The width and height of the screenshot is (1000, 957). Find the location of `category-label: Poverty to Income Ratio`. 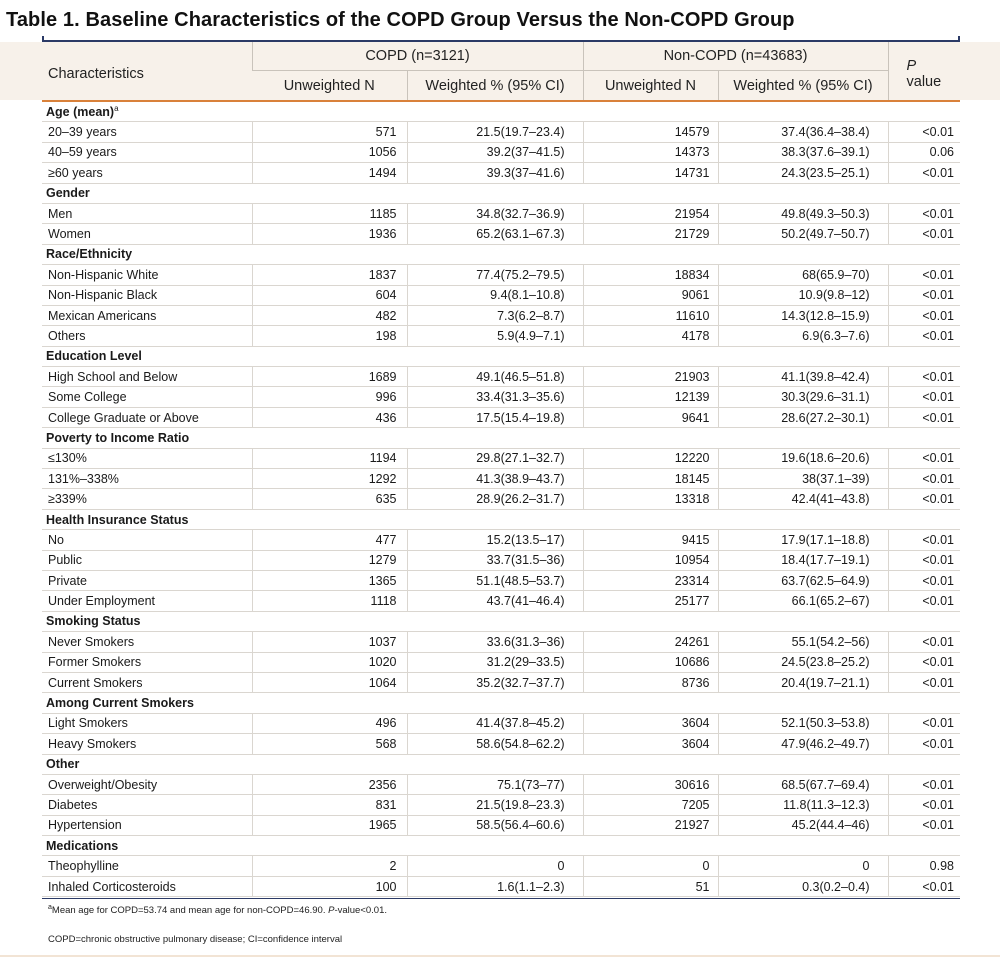

category-label: Poverty to Income Ratio is located at coordinates (501, 438).